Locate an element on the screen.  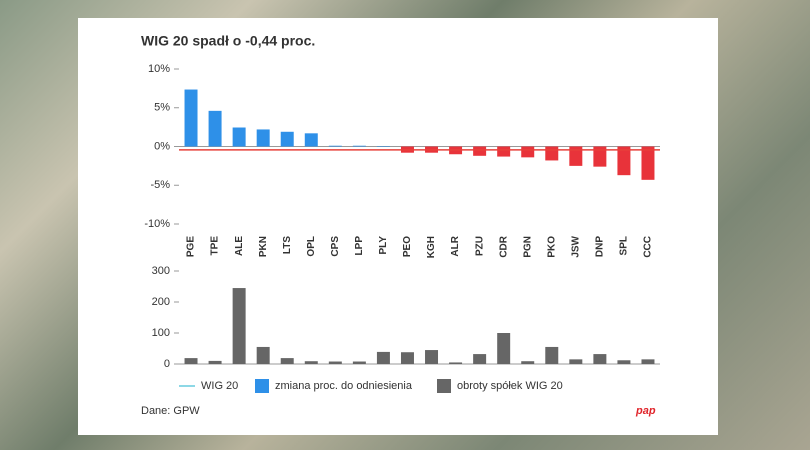
logo: pap is located at coordinates (645, 411).